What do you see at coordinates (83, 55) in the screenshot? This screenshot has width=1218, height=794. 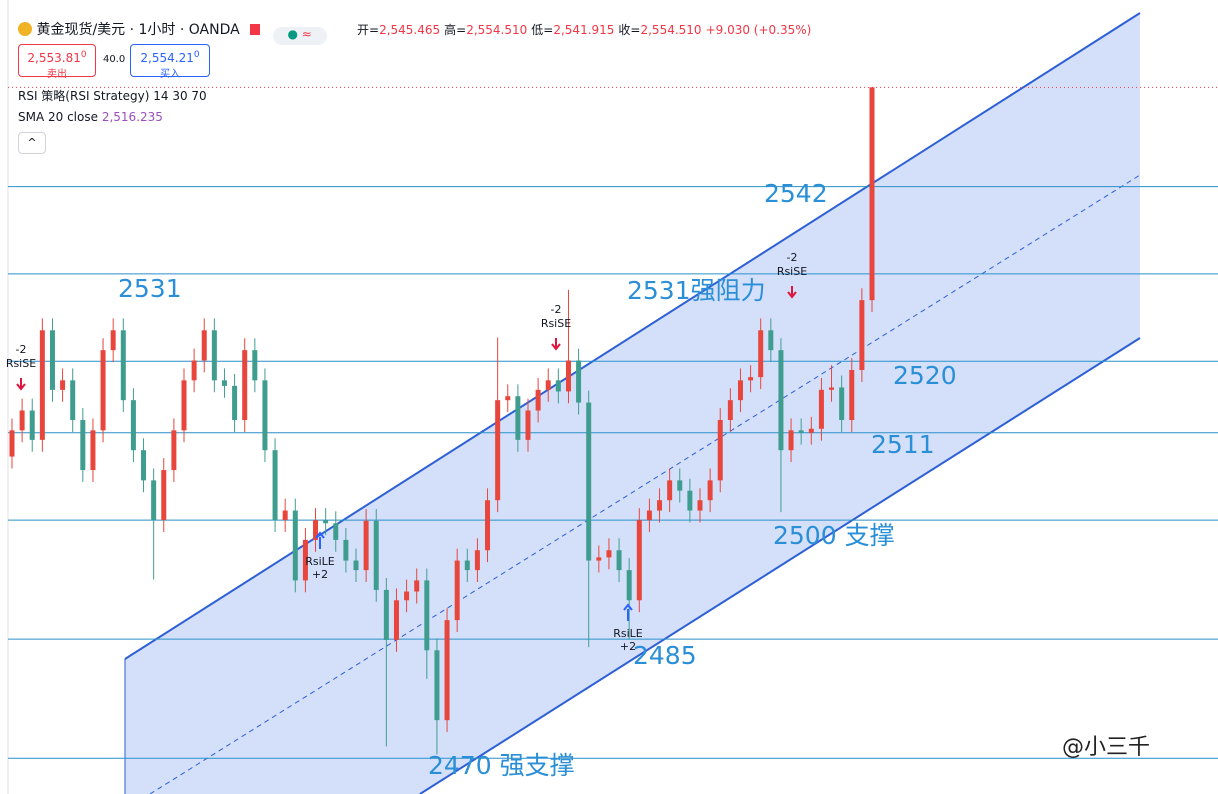 I see `sell-fraction: 0` at bounding box center [83, 55].